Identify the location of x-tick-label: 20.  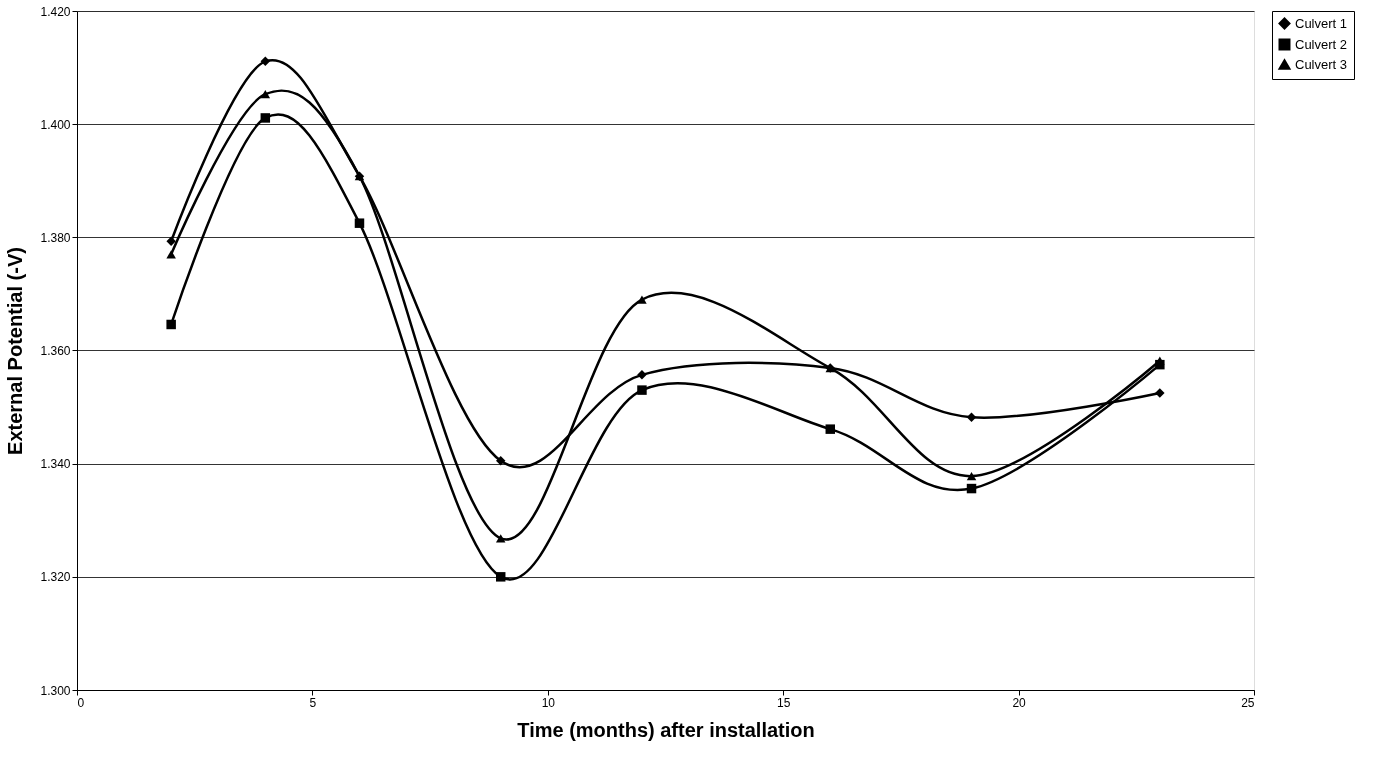
(1019, 702).